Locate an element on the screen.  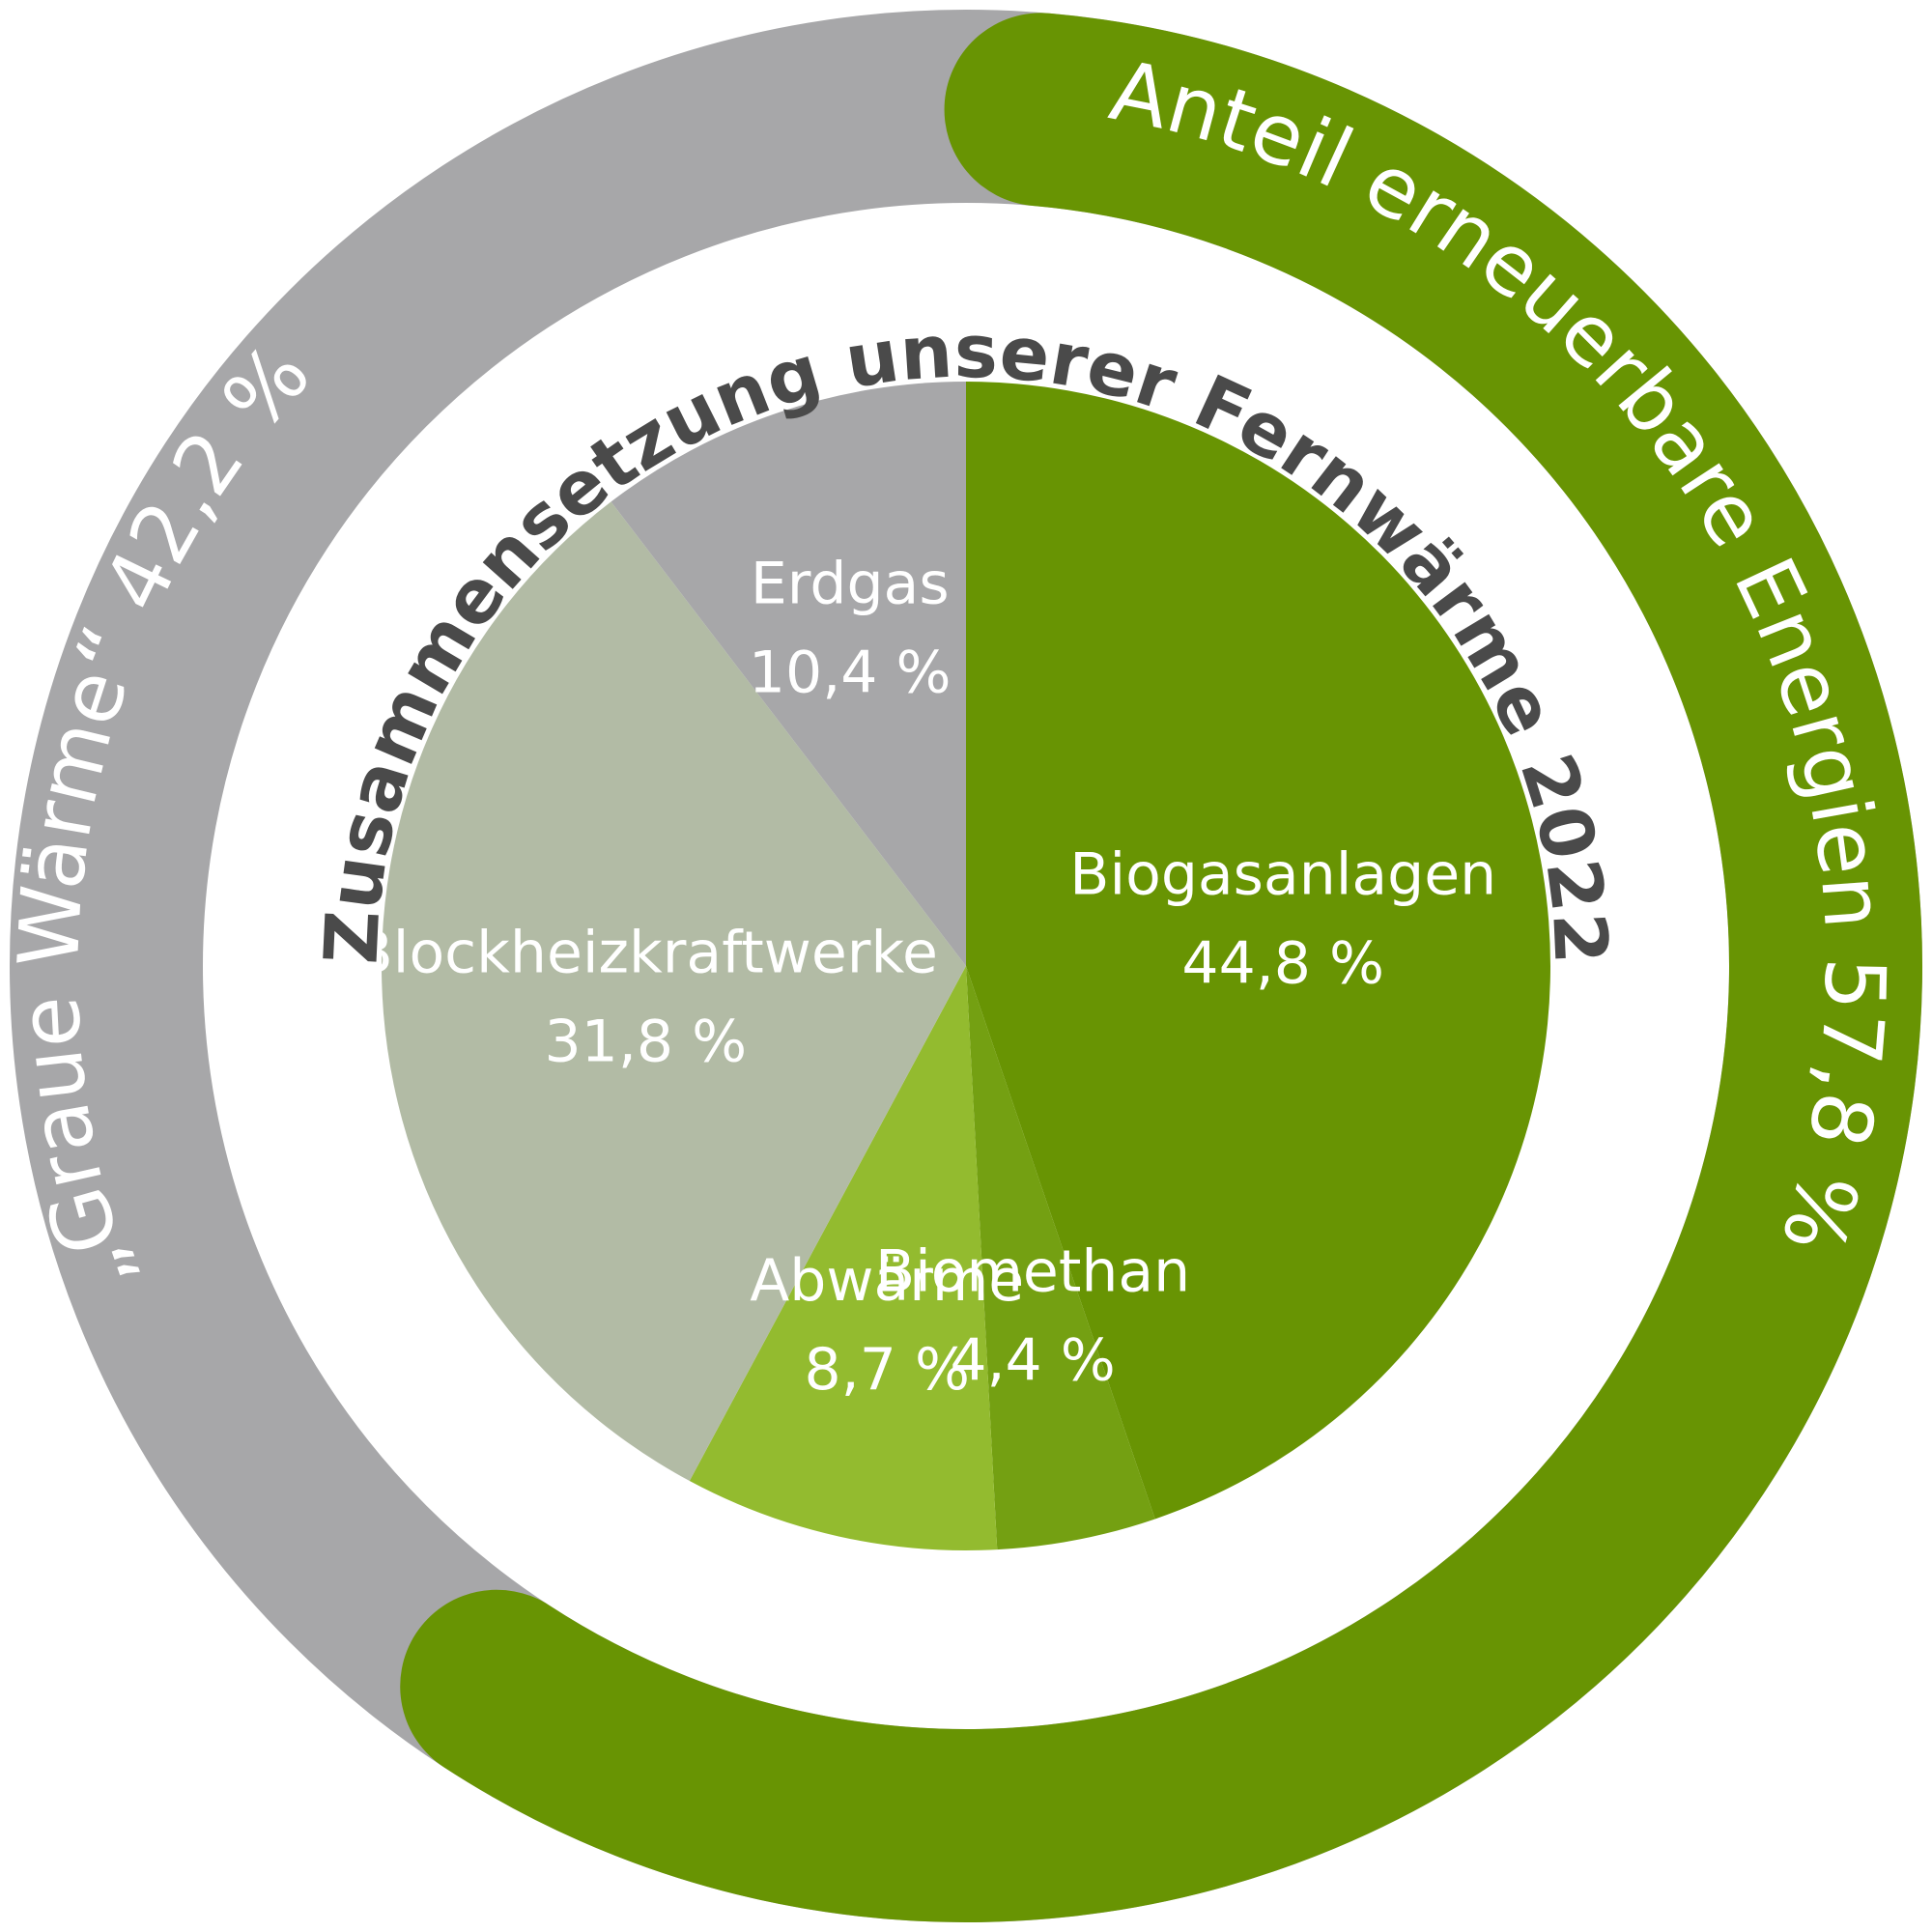
slice-label-biomethan: Biomethan is located at coordinates (1032, 1271).